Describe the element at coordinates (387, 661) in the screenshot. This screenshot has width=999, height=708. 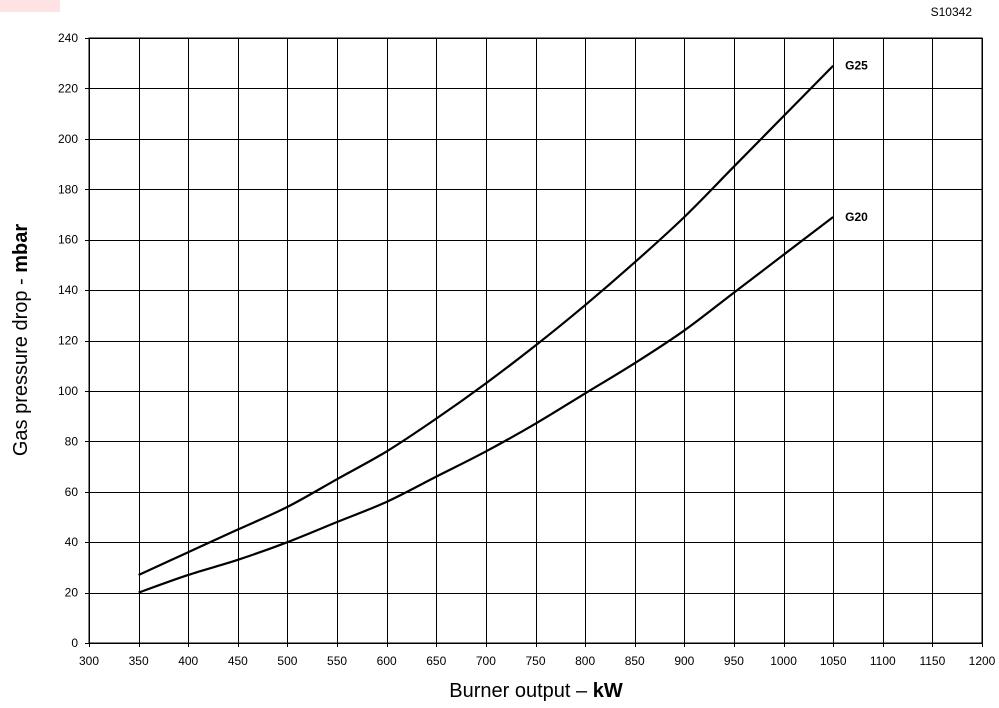
I see `x-tick-label: 600` at that location.